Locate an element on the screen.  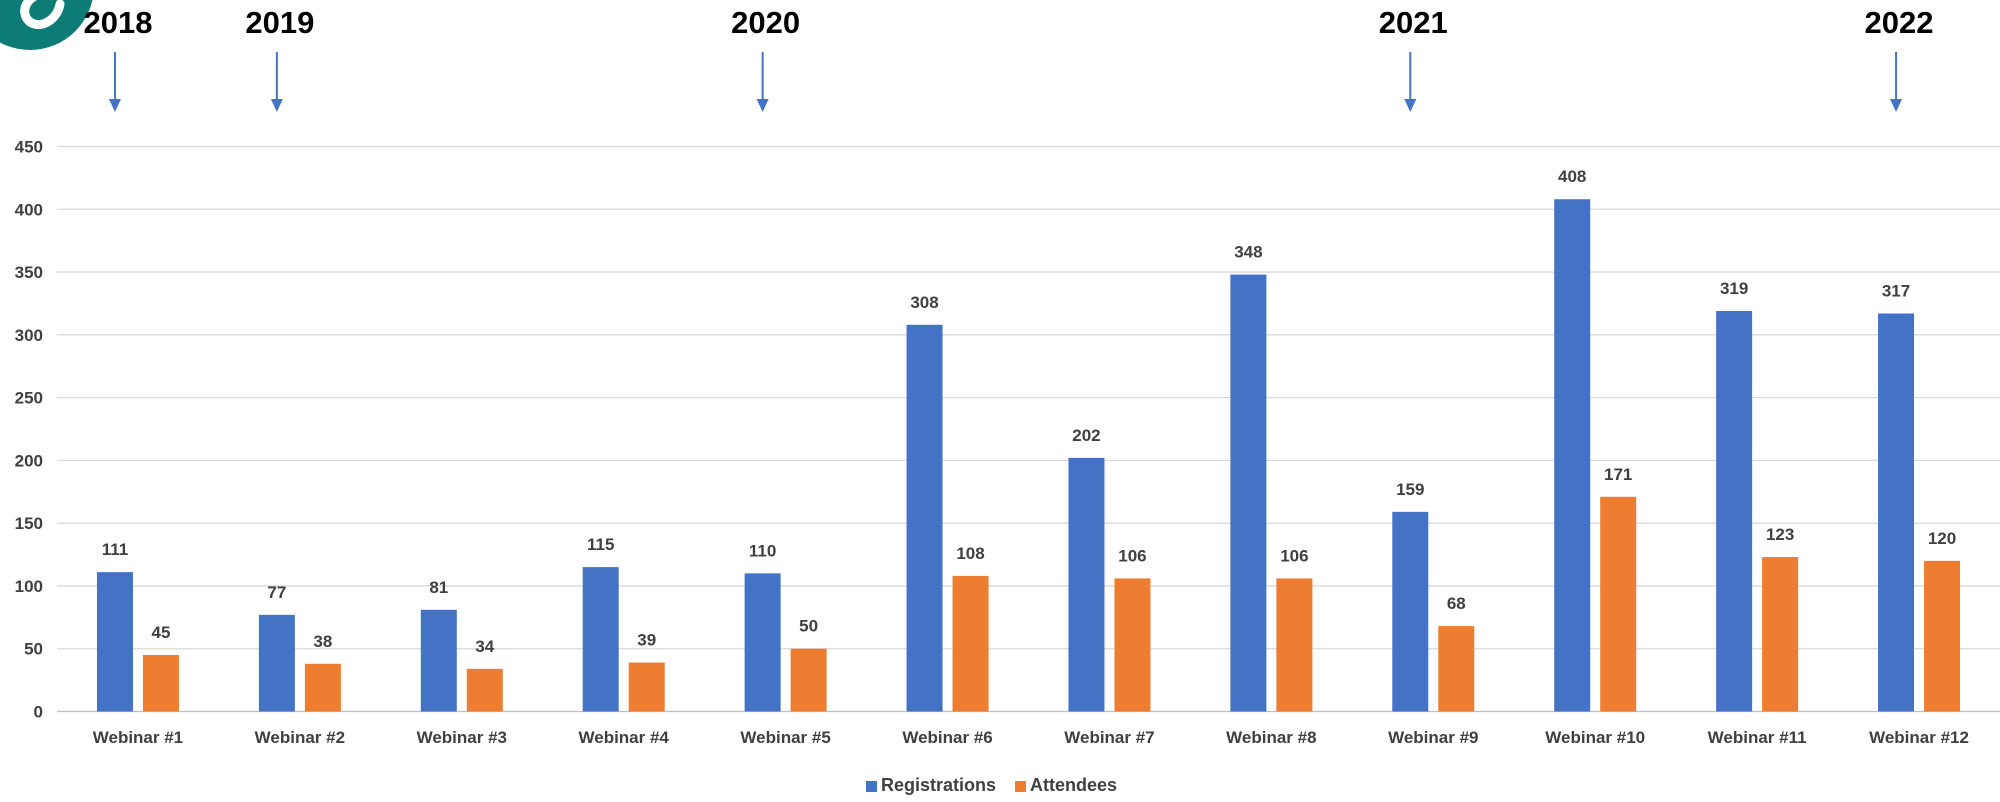
data-label: 308 is located at coordinates (924, 302).